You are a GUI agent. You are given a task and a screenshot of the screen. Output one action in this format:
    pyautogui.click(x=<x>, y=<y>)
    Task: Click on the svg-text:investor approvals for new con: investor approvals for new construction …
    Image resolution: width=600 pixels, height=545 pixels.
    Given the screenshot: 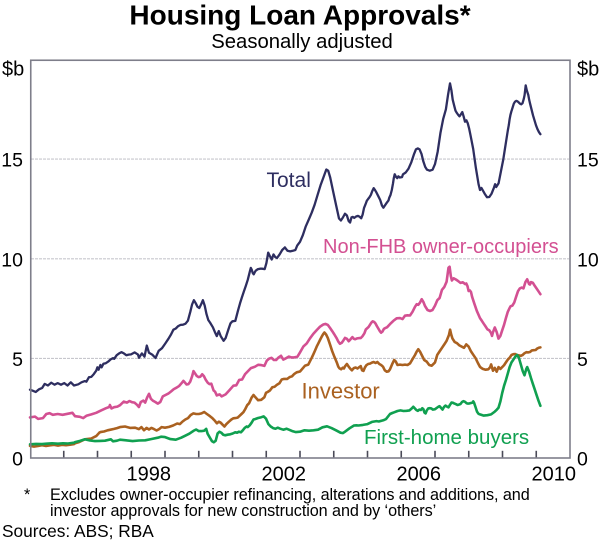 What is the action you would take?
    pyautogui.click(x=243, y=511)
    